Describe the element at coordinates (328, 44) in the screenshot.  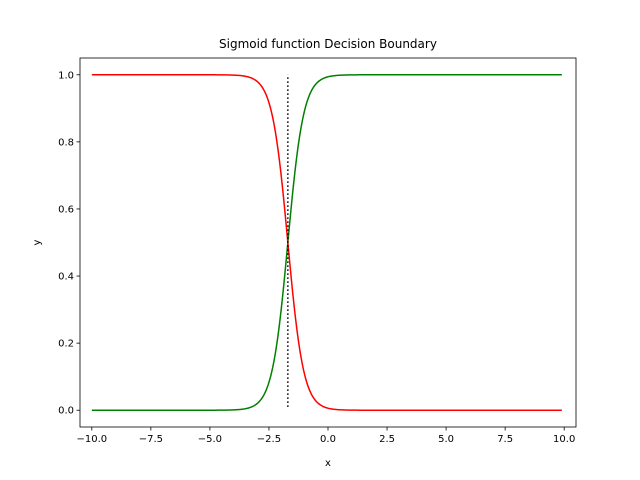
I see `chart-title: Sigmoid function Decision Boundary` at that location.